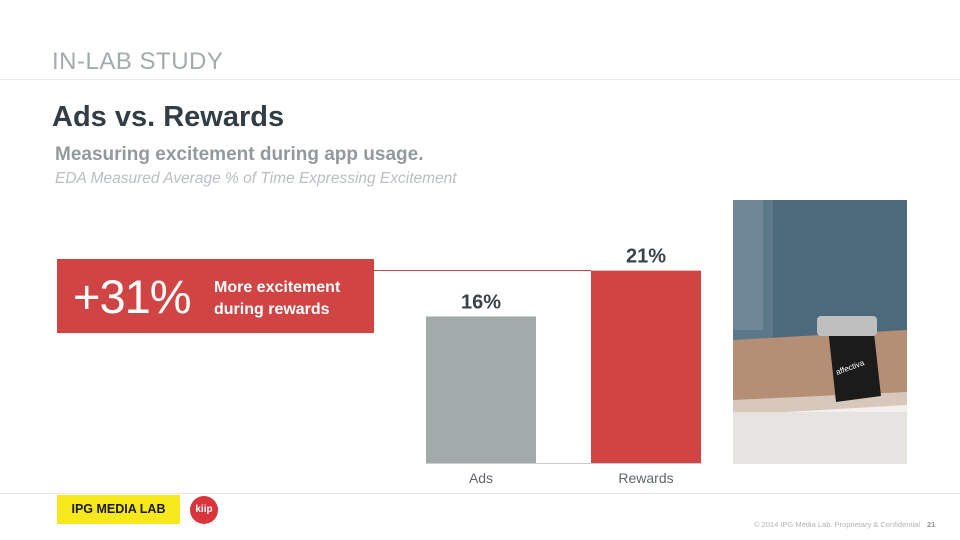 The image size is (960, 540). Describe the element at coordinates (931, 524) in the screenshot. I see `page-number: 21` at that location.